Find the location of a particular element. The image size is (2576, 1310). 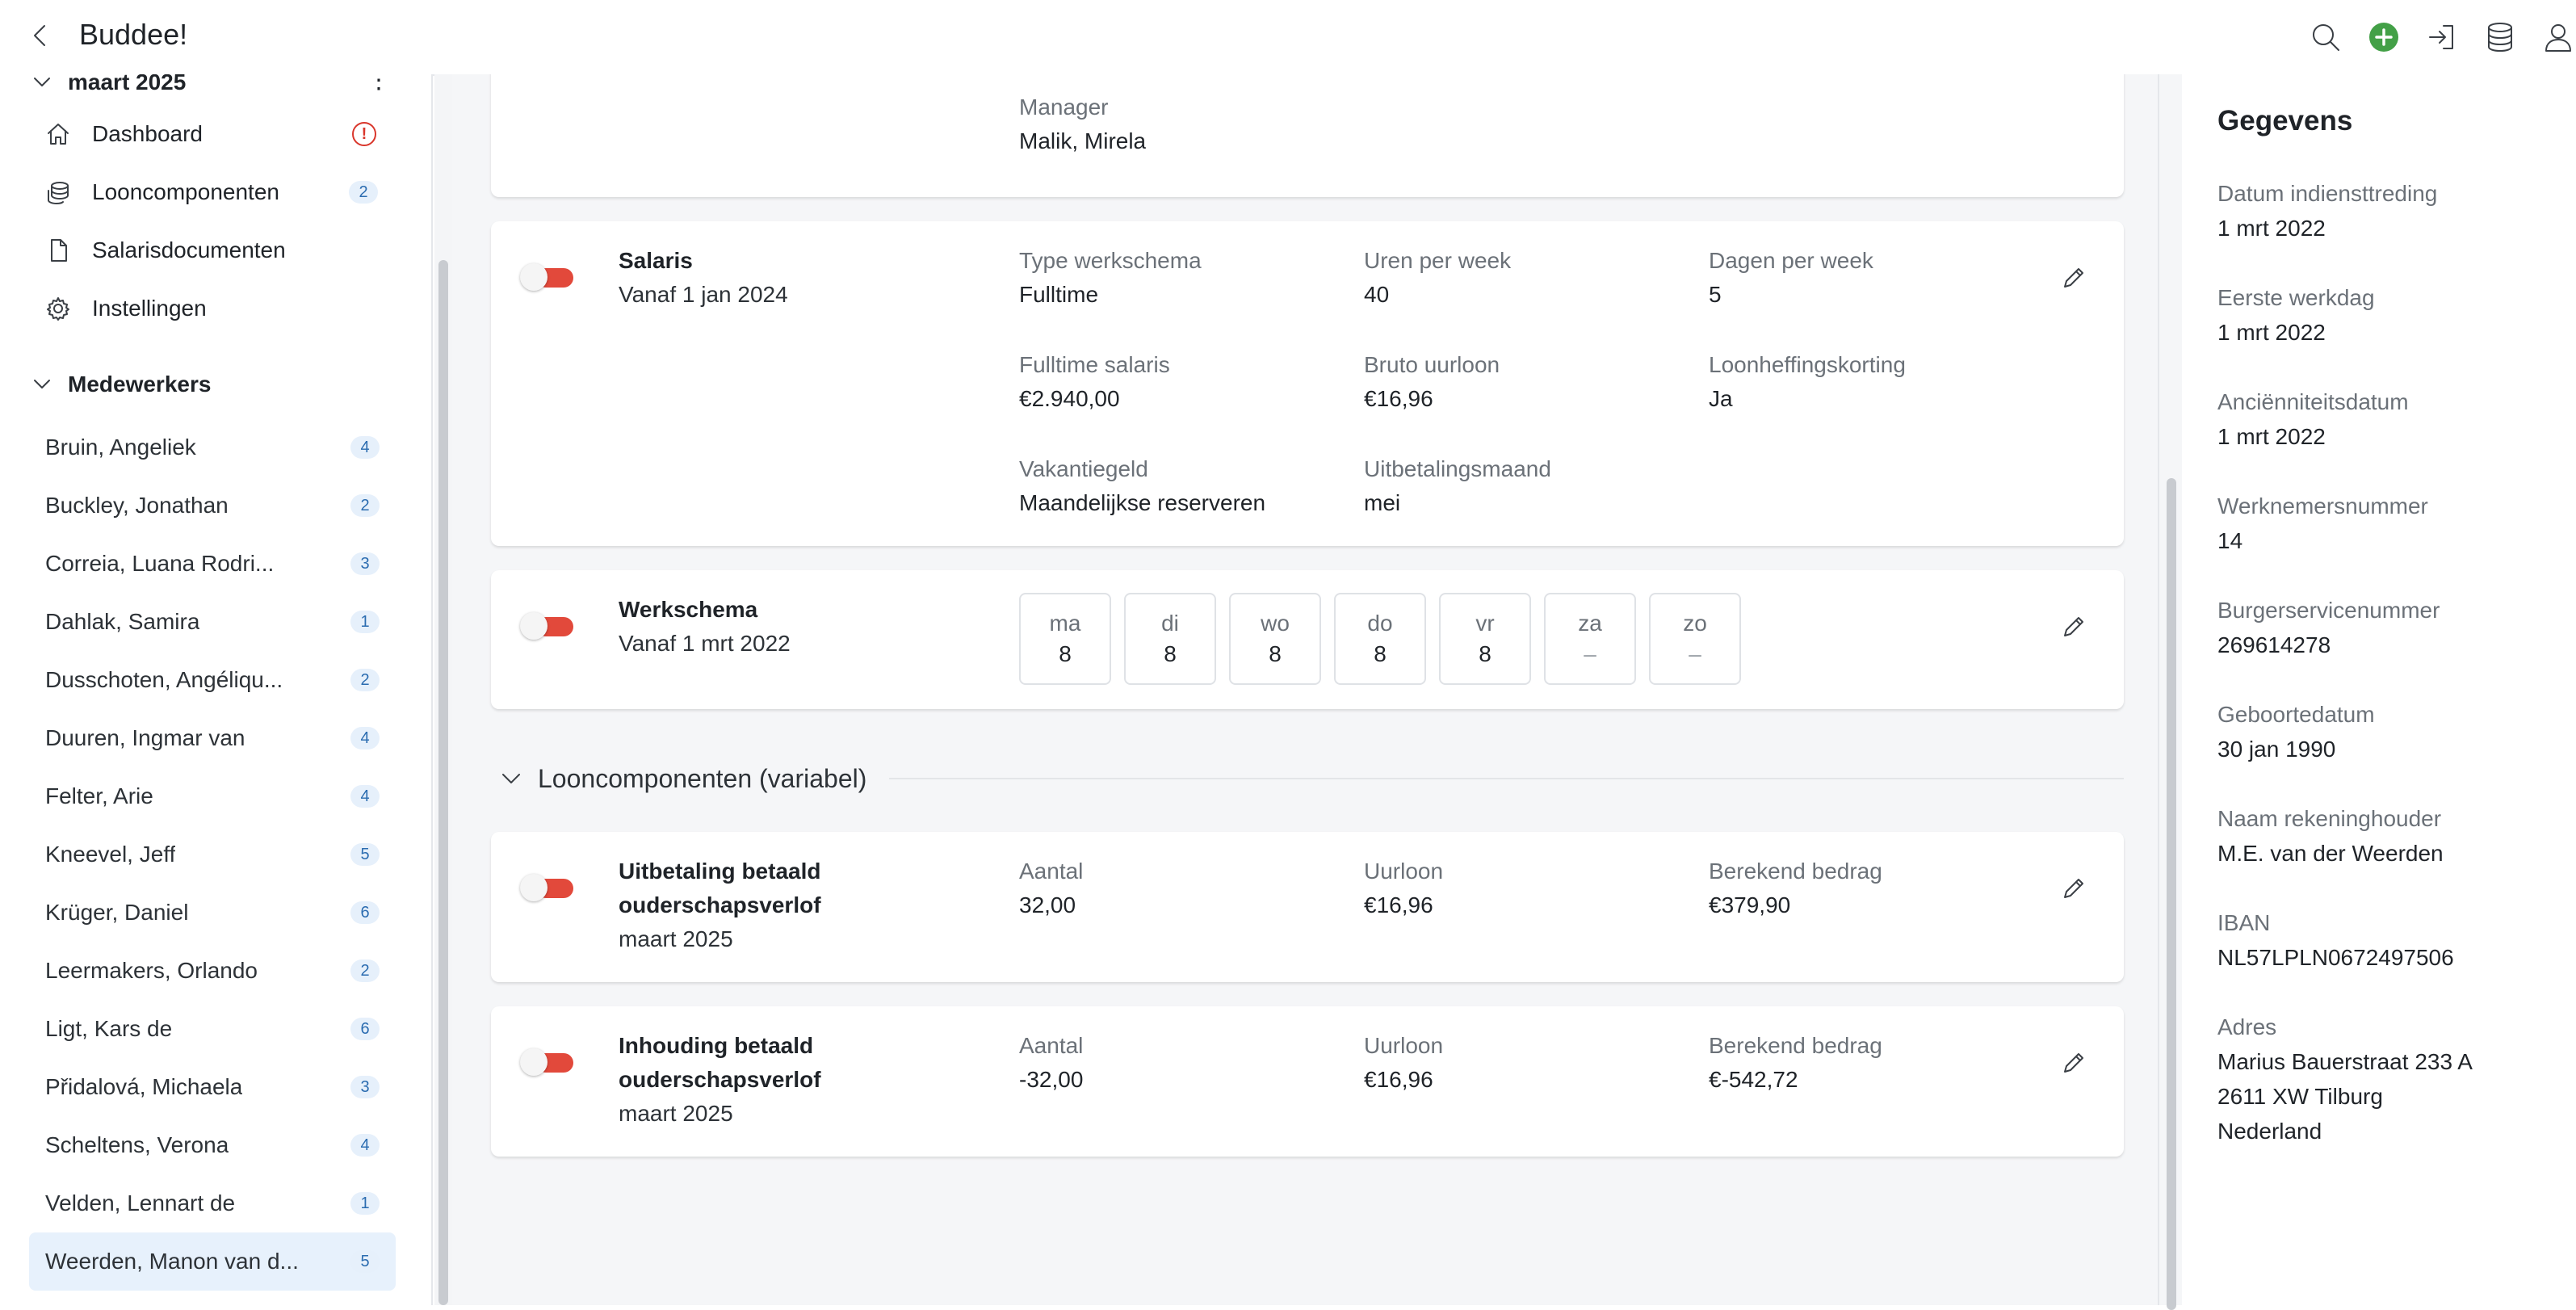

employee-item: Ligt, Kars de 6 is located at coordinates (213, 1029).